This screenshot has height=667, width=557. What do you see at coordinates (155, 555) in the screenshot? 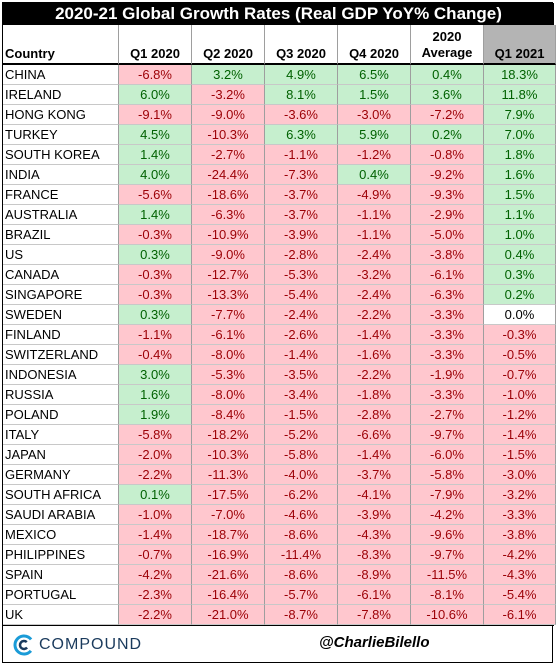
I see `value-cell: -0.7%` at bounding box center [155, 555].